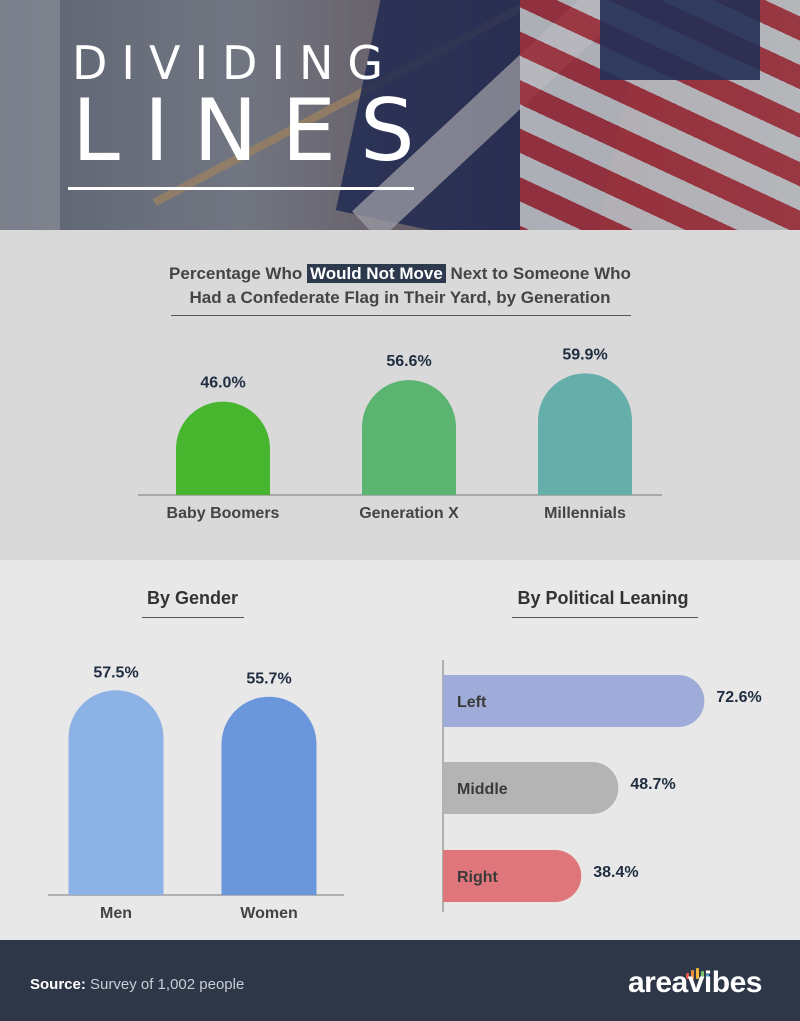  I want to click on brand-logo-mark, so click(701, 970).